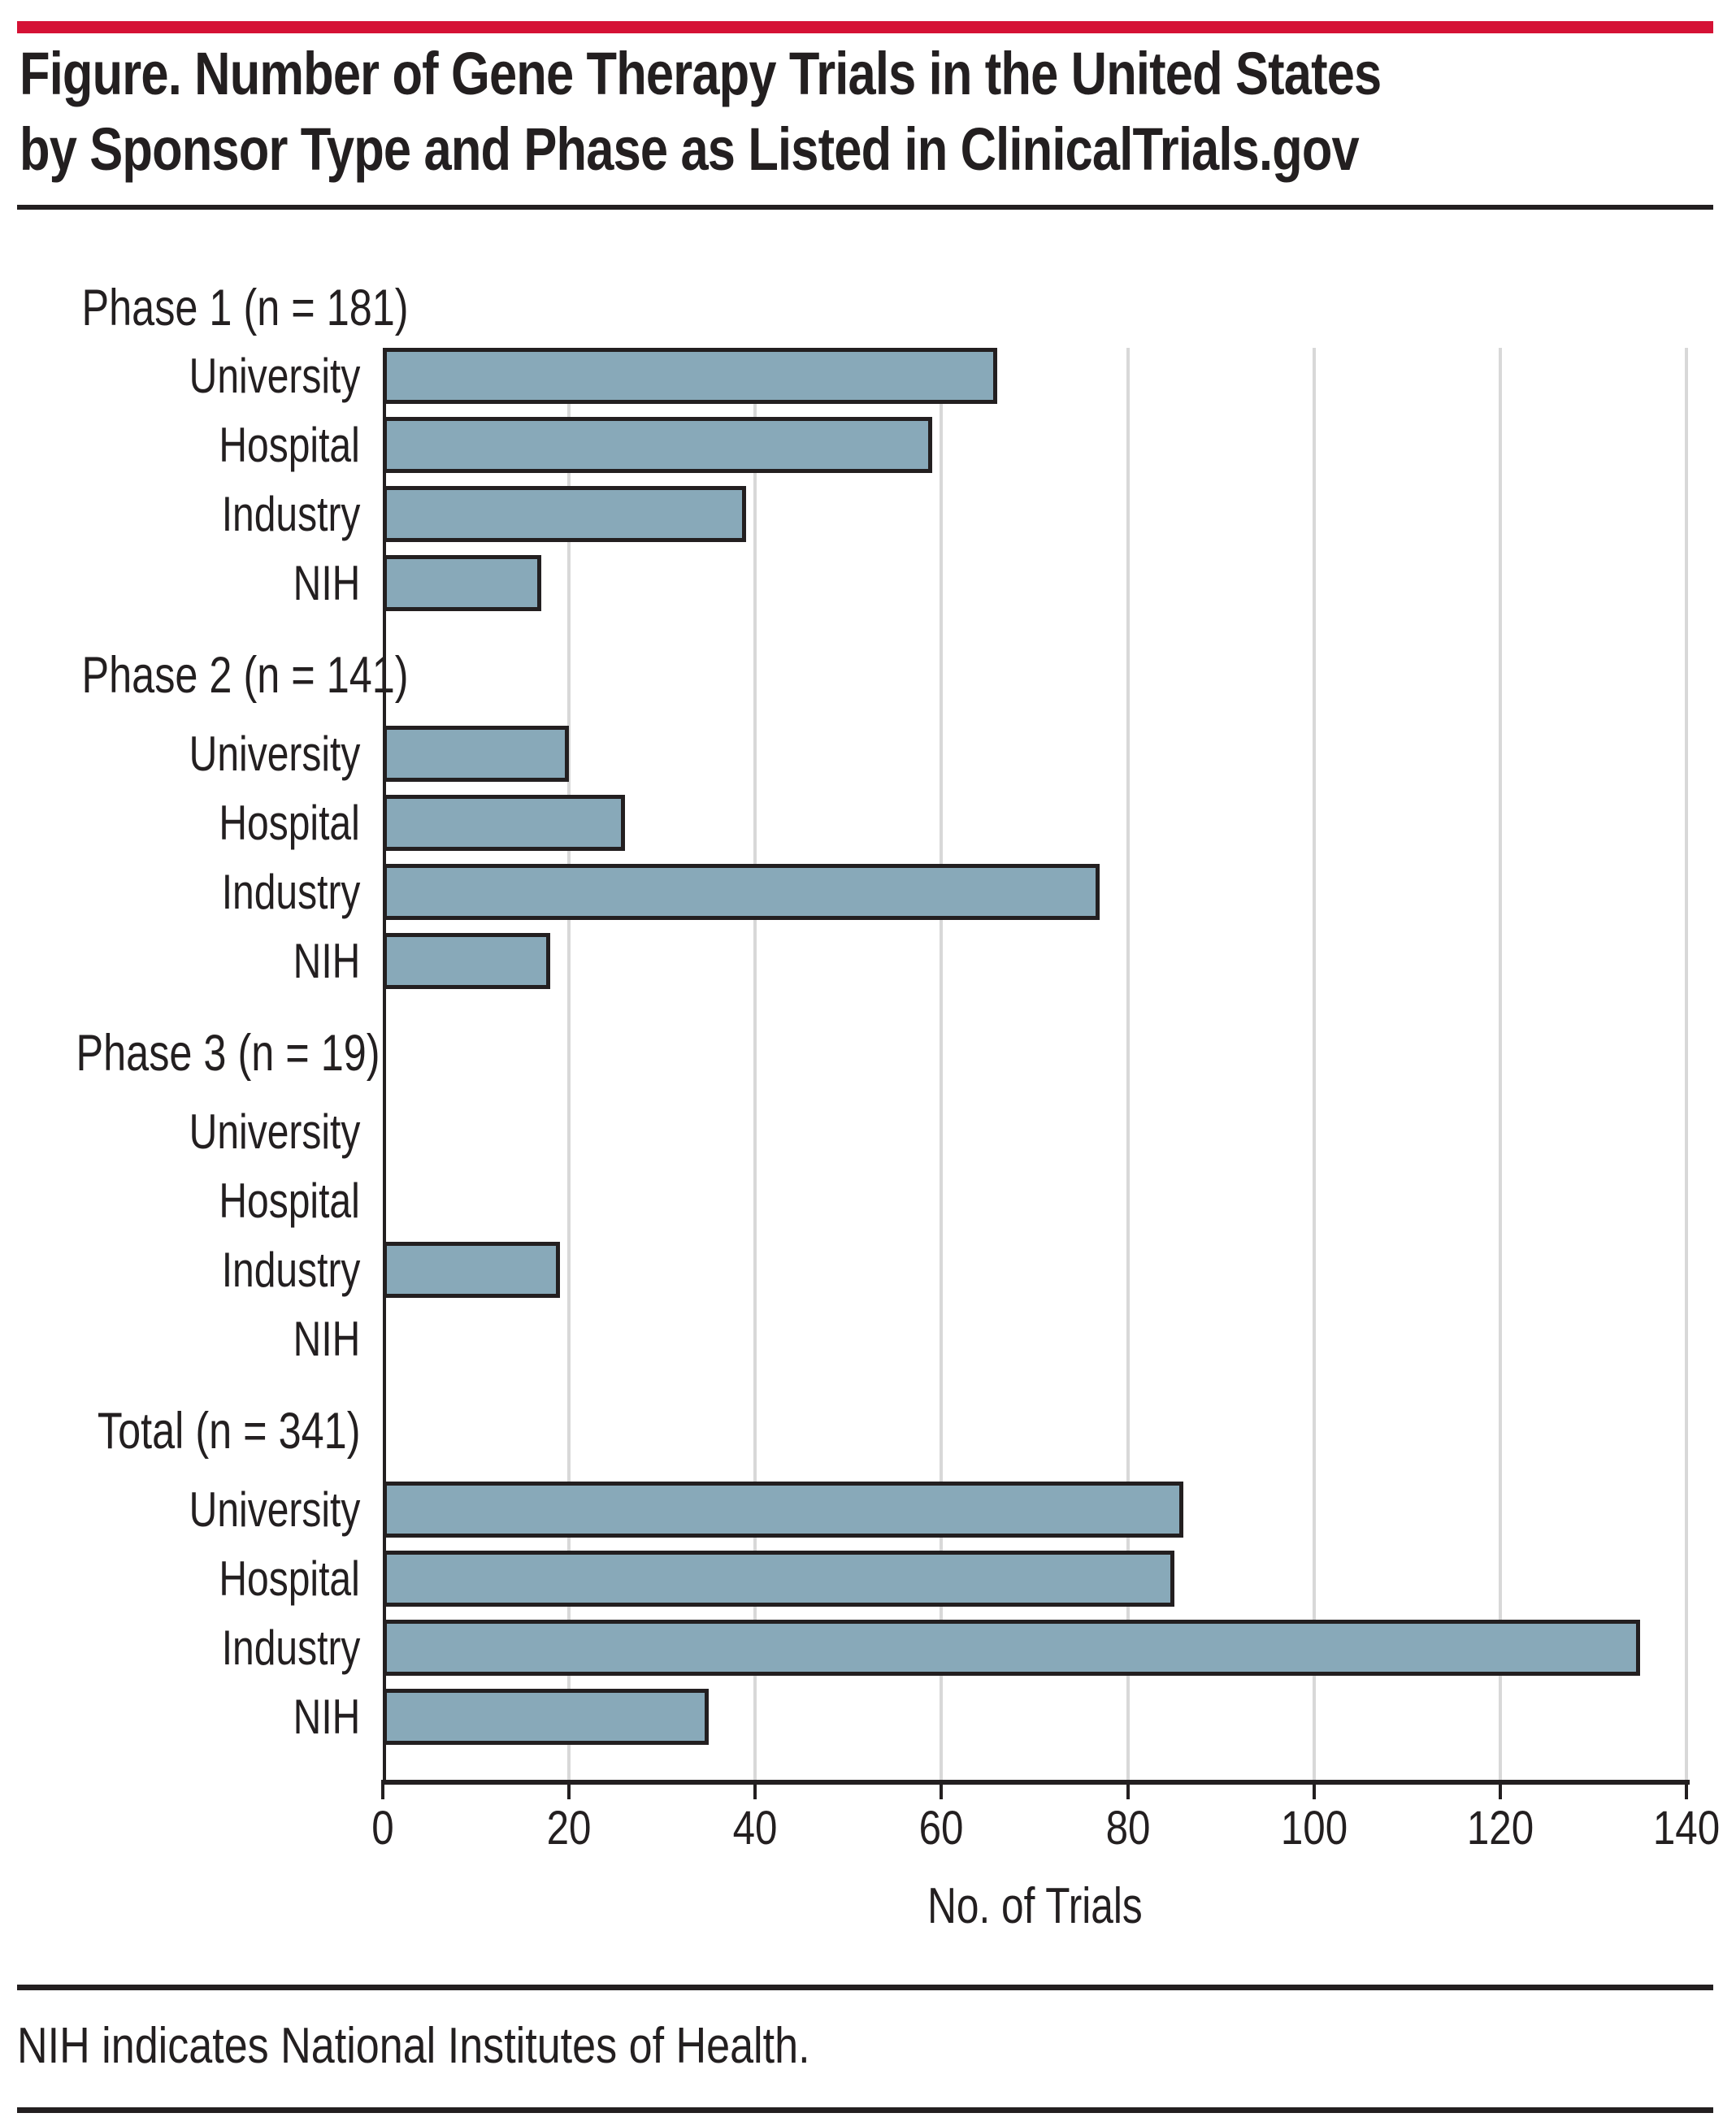 The image size is (1736, 2126). What do you see at coordinates (245, 675) in the screenshot?
I see `group-label-text: Phase 2 (n = 141)` at bounding box center [245, 675].